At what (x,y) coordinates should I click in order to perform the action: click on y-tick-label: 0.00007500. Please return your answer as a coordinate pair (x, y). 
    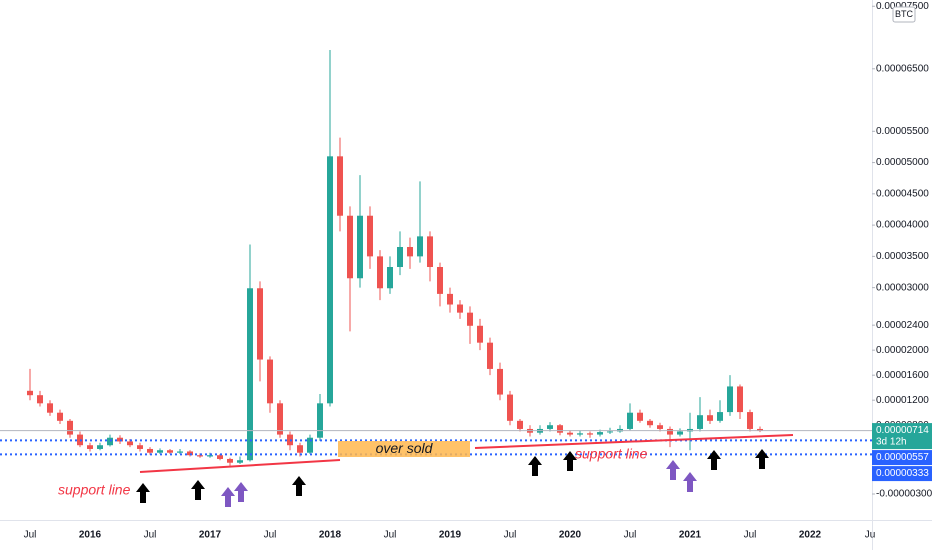
    Looking at the image, I should click on (902, 6).